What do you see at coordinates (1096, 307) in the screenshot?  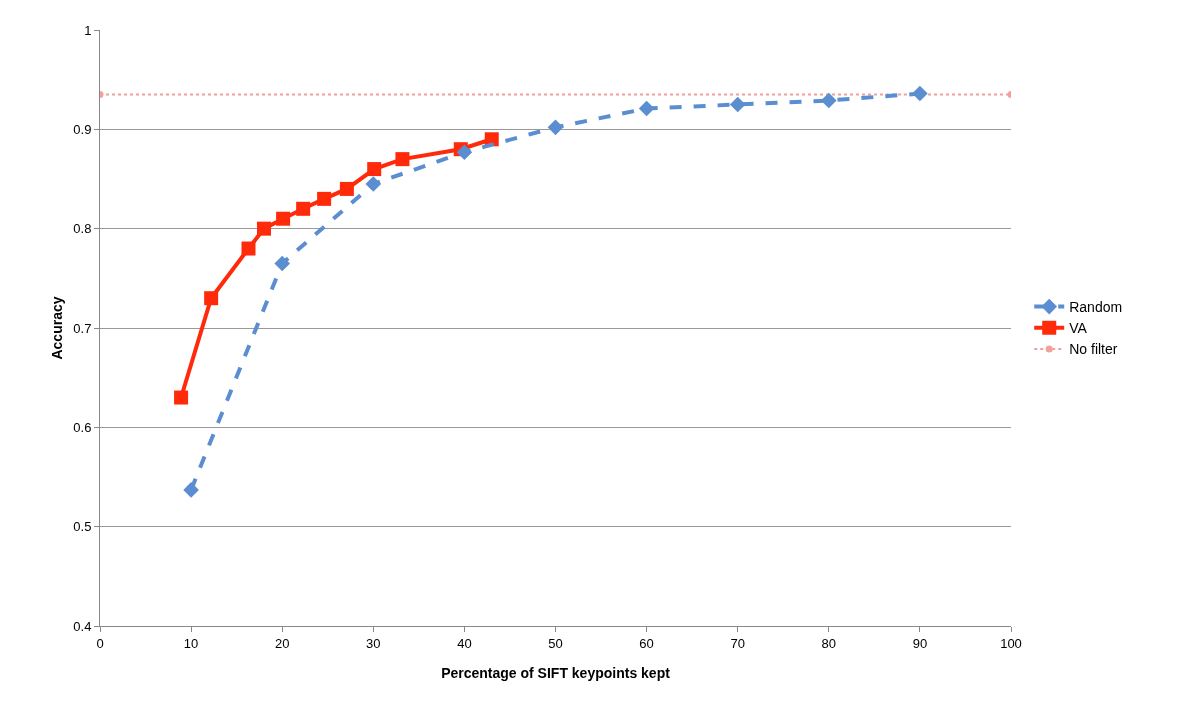 I see `legend-label: Random` at bounding box center [1096, 307].